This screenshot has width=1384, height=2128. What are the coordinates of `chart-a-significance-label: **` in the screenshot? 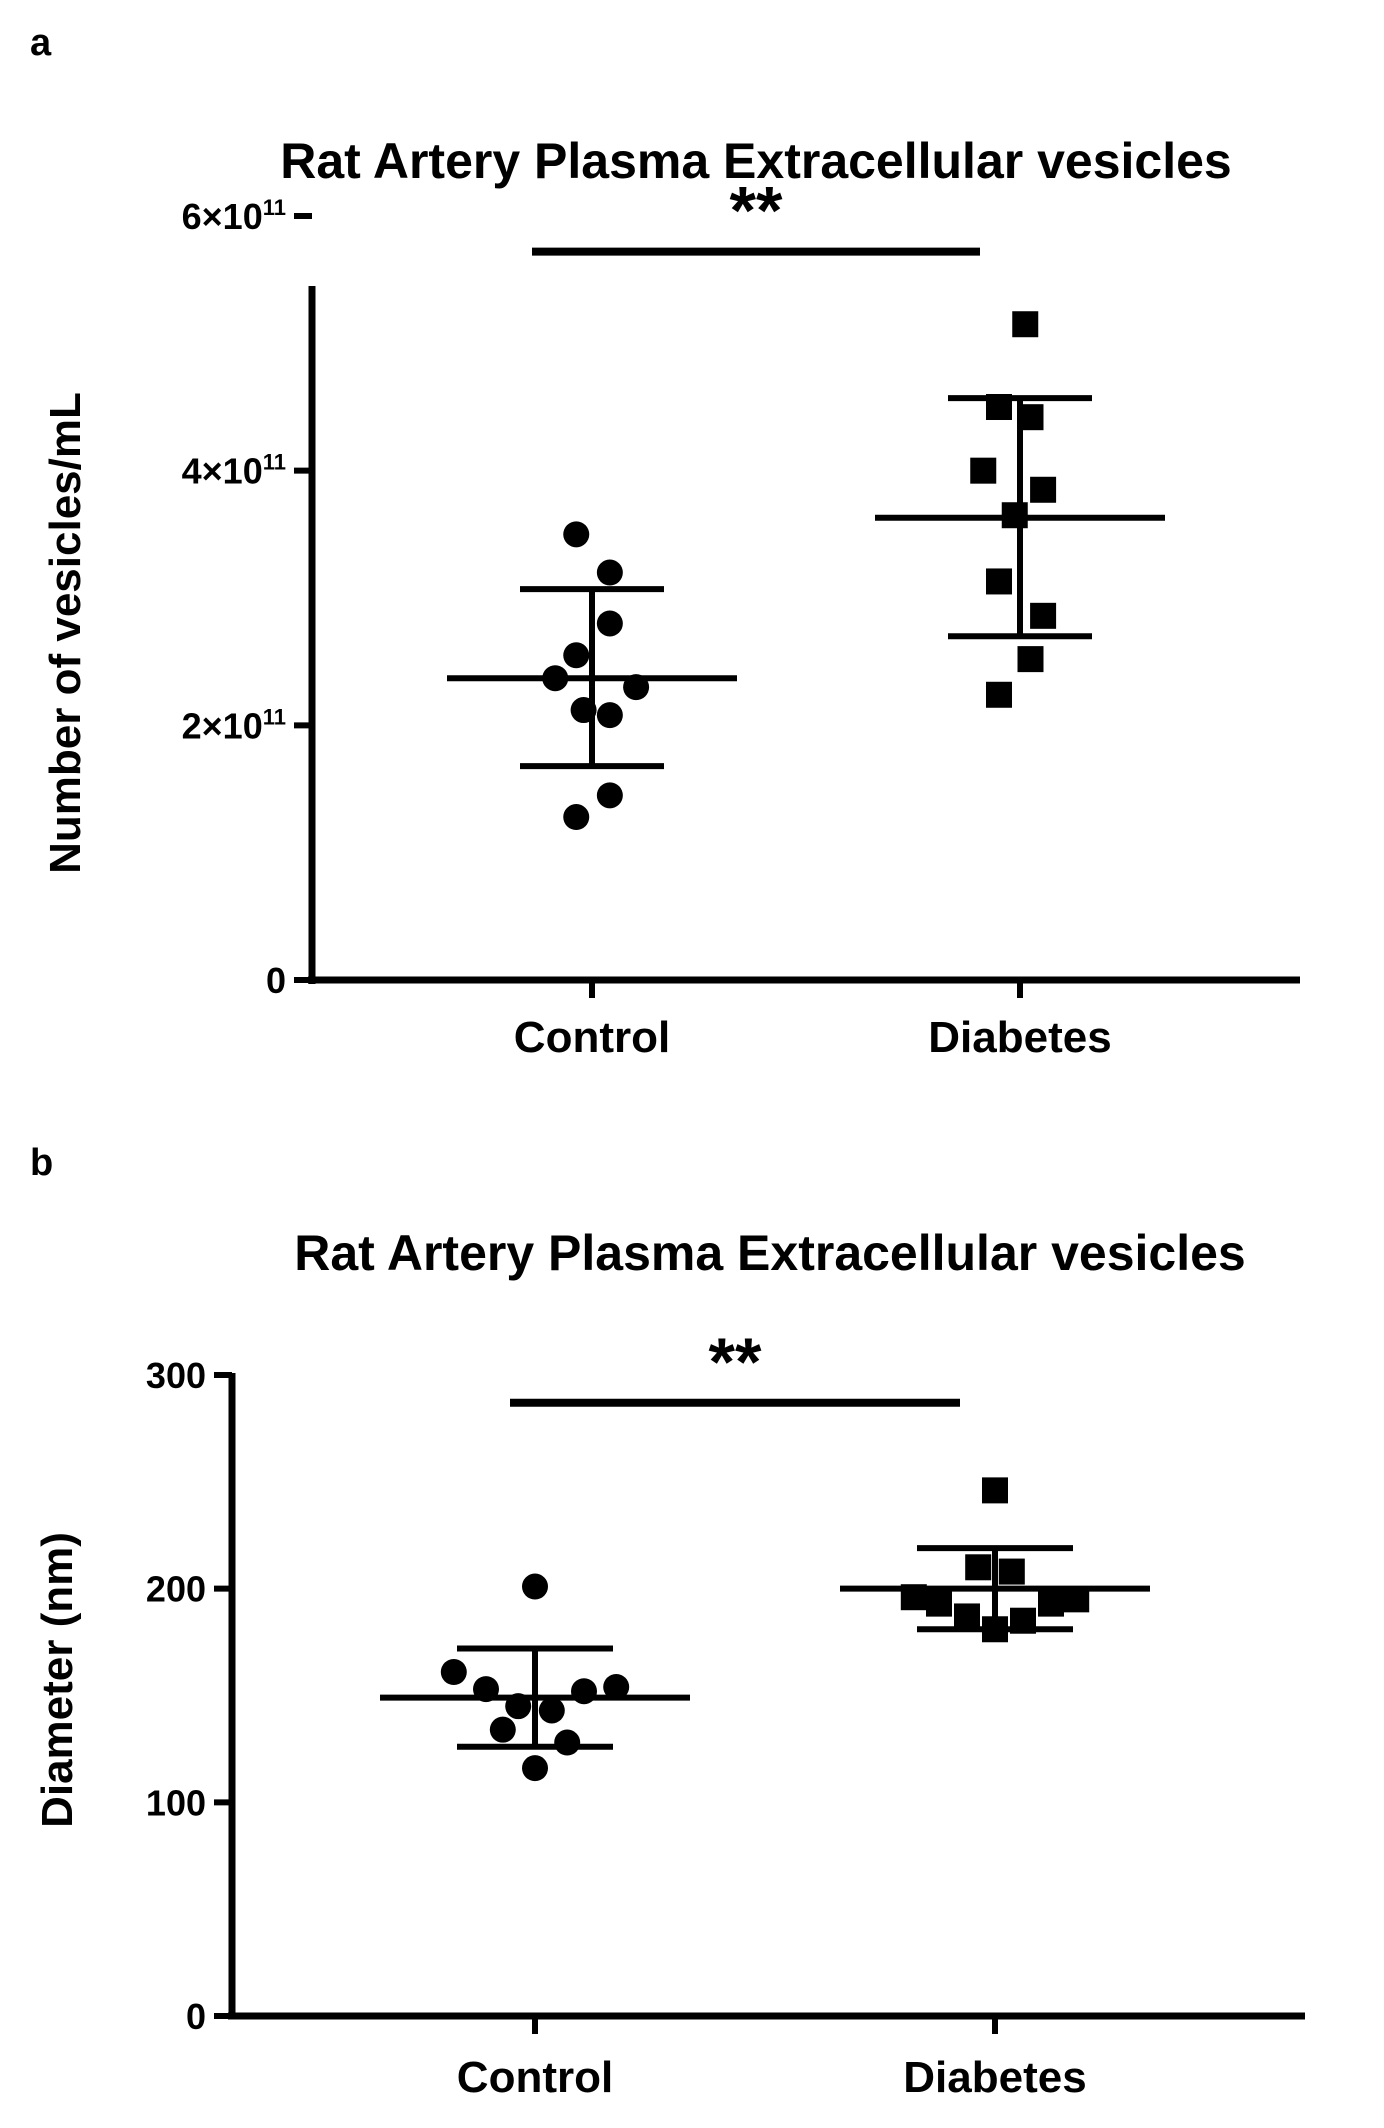 It's located at (756, 211).